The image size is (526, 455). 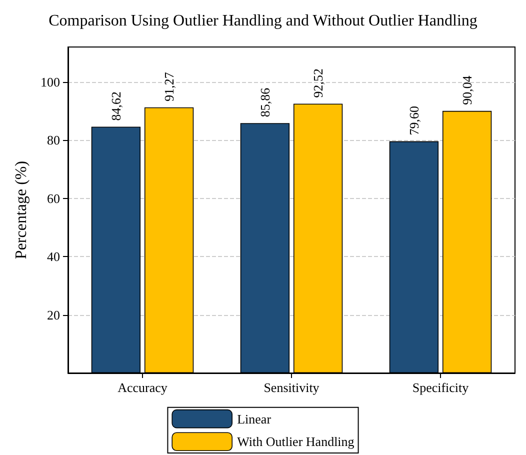 I want to click on legend-label: Linear, so click(x=254, y=418).